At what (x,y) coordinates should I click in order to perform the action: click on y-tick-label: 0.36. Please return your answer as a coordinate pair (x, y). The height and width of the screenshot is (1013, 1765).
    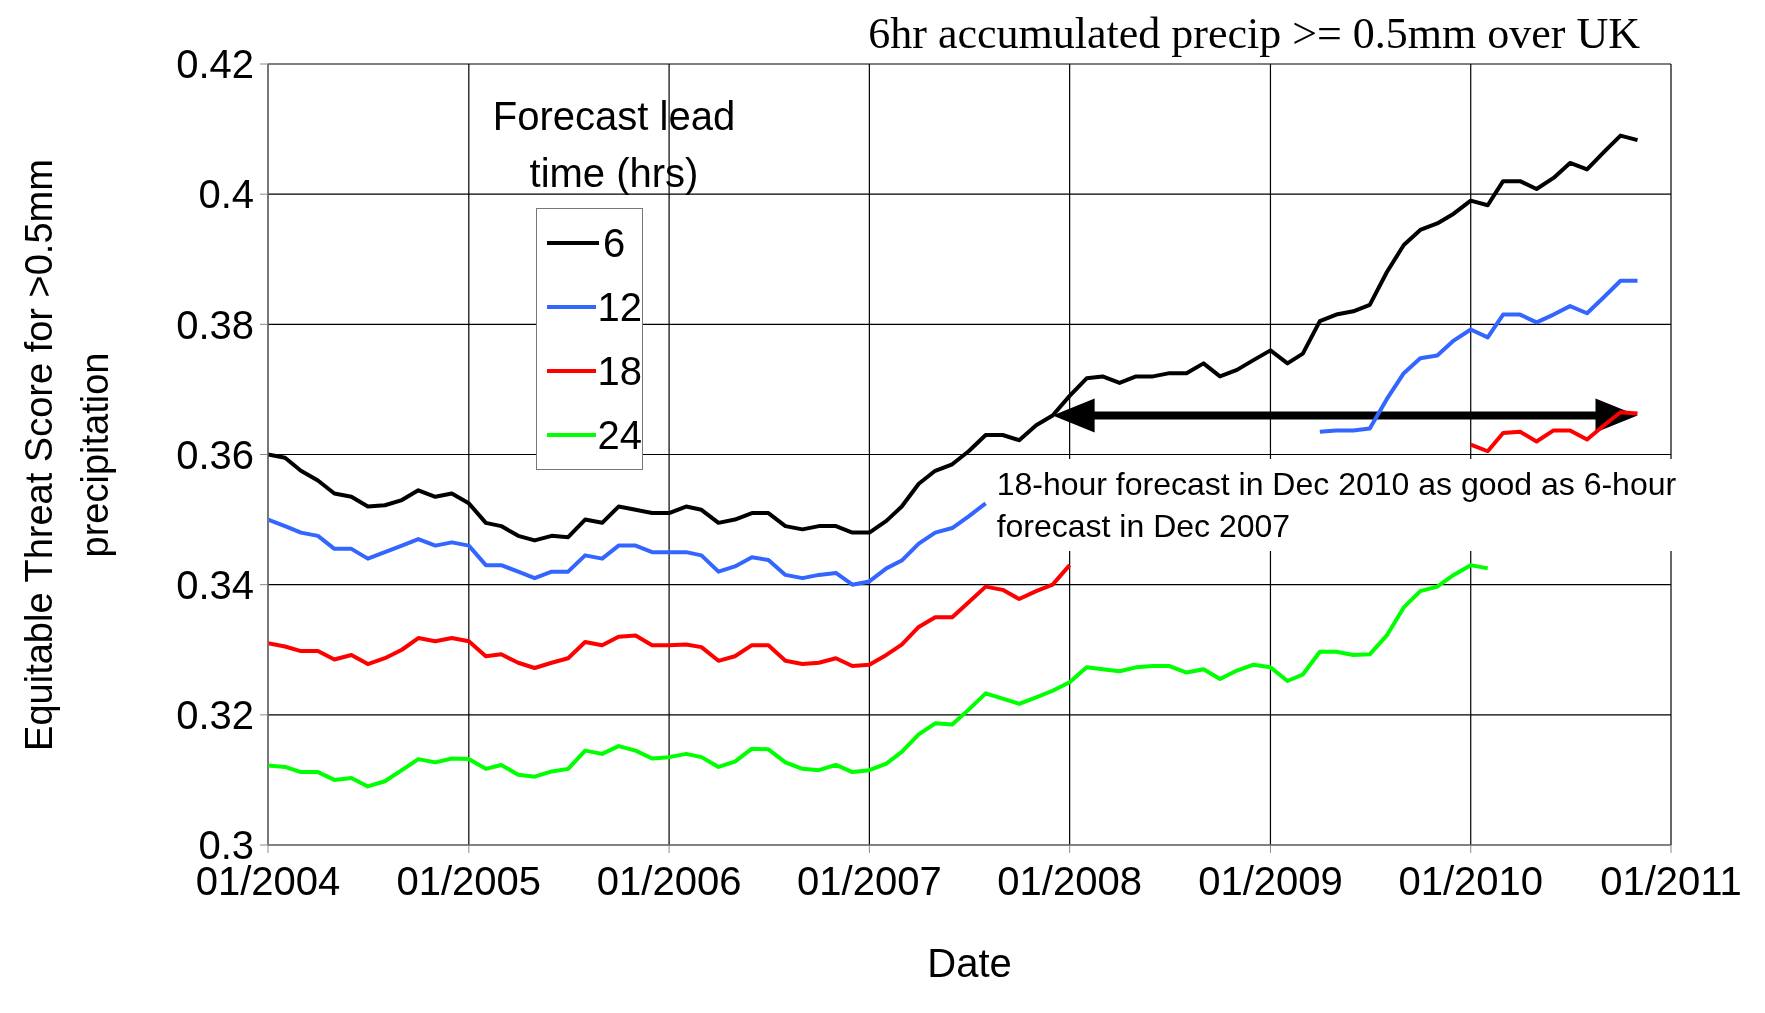
    Looking at the image, I should click on (215, 454).